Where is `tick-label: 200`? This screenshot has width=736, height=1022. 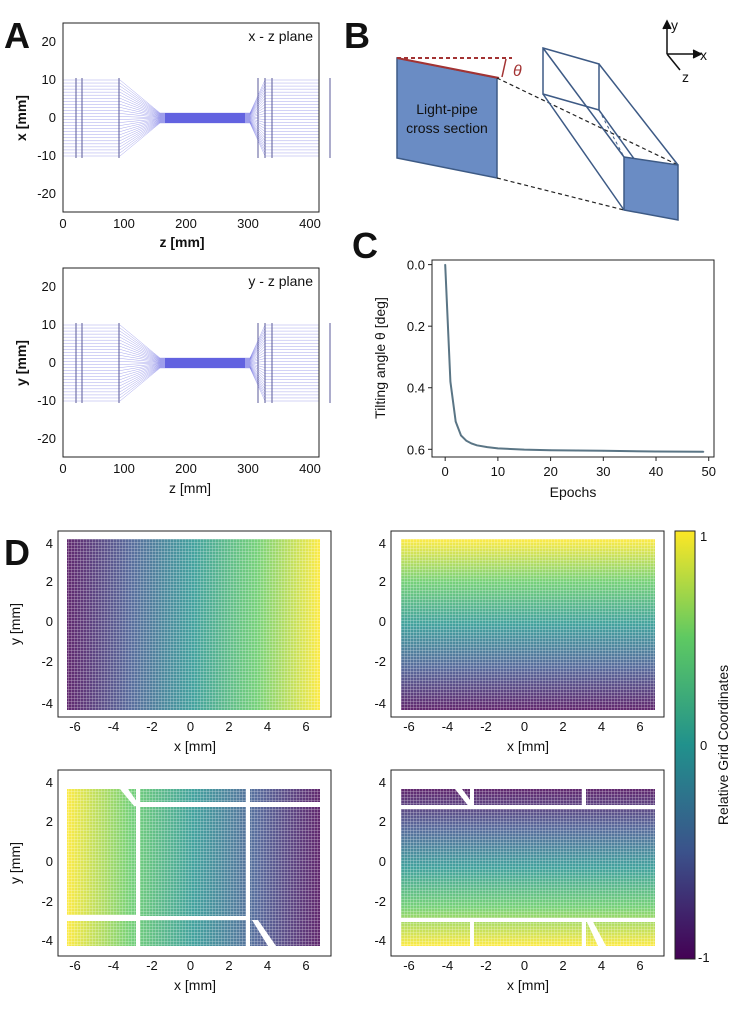 tick-label: 200 is located at coordinates (186, 223).